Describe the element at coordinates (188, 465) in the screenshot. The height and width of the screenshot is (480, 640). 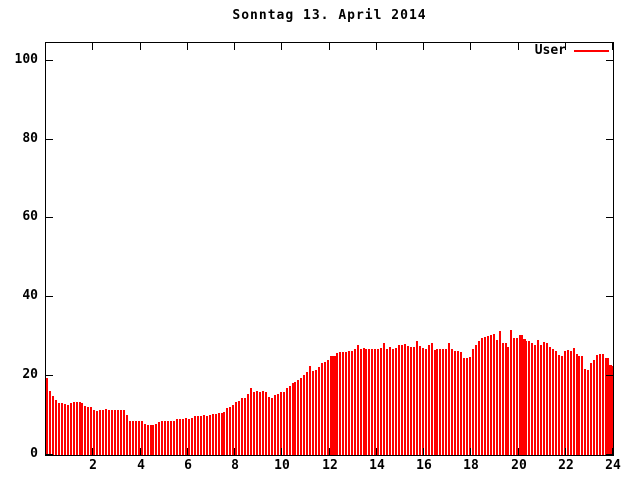
I see `x-tick-label: 6` at that location.